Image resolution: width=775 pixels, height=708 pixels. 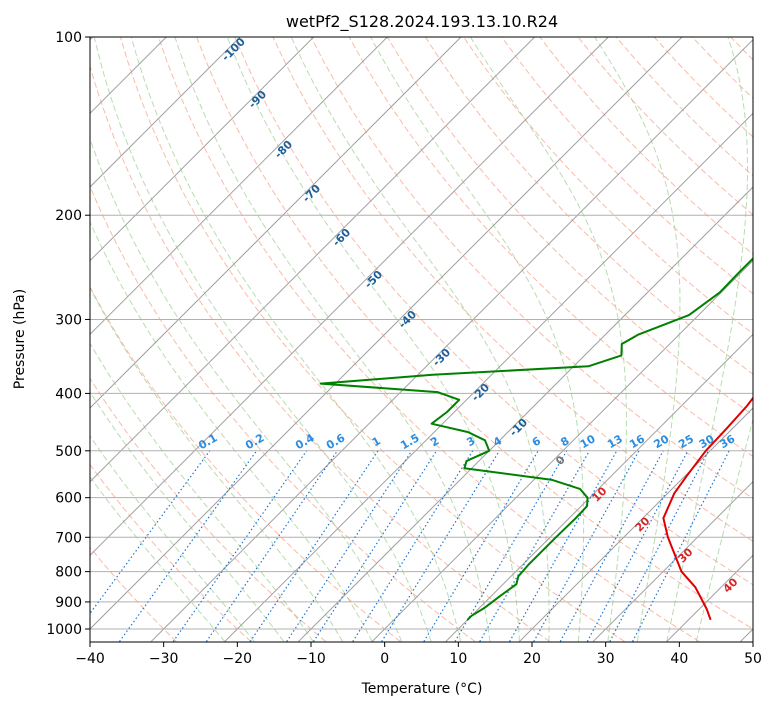 What do you see at coordinates (68, 38) in the screenshot?
I see `y-tick-label: 100` at bounding box center [68, 38].